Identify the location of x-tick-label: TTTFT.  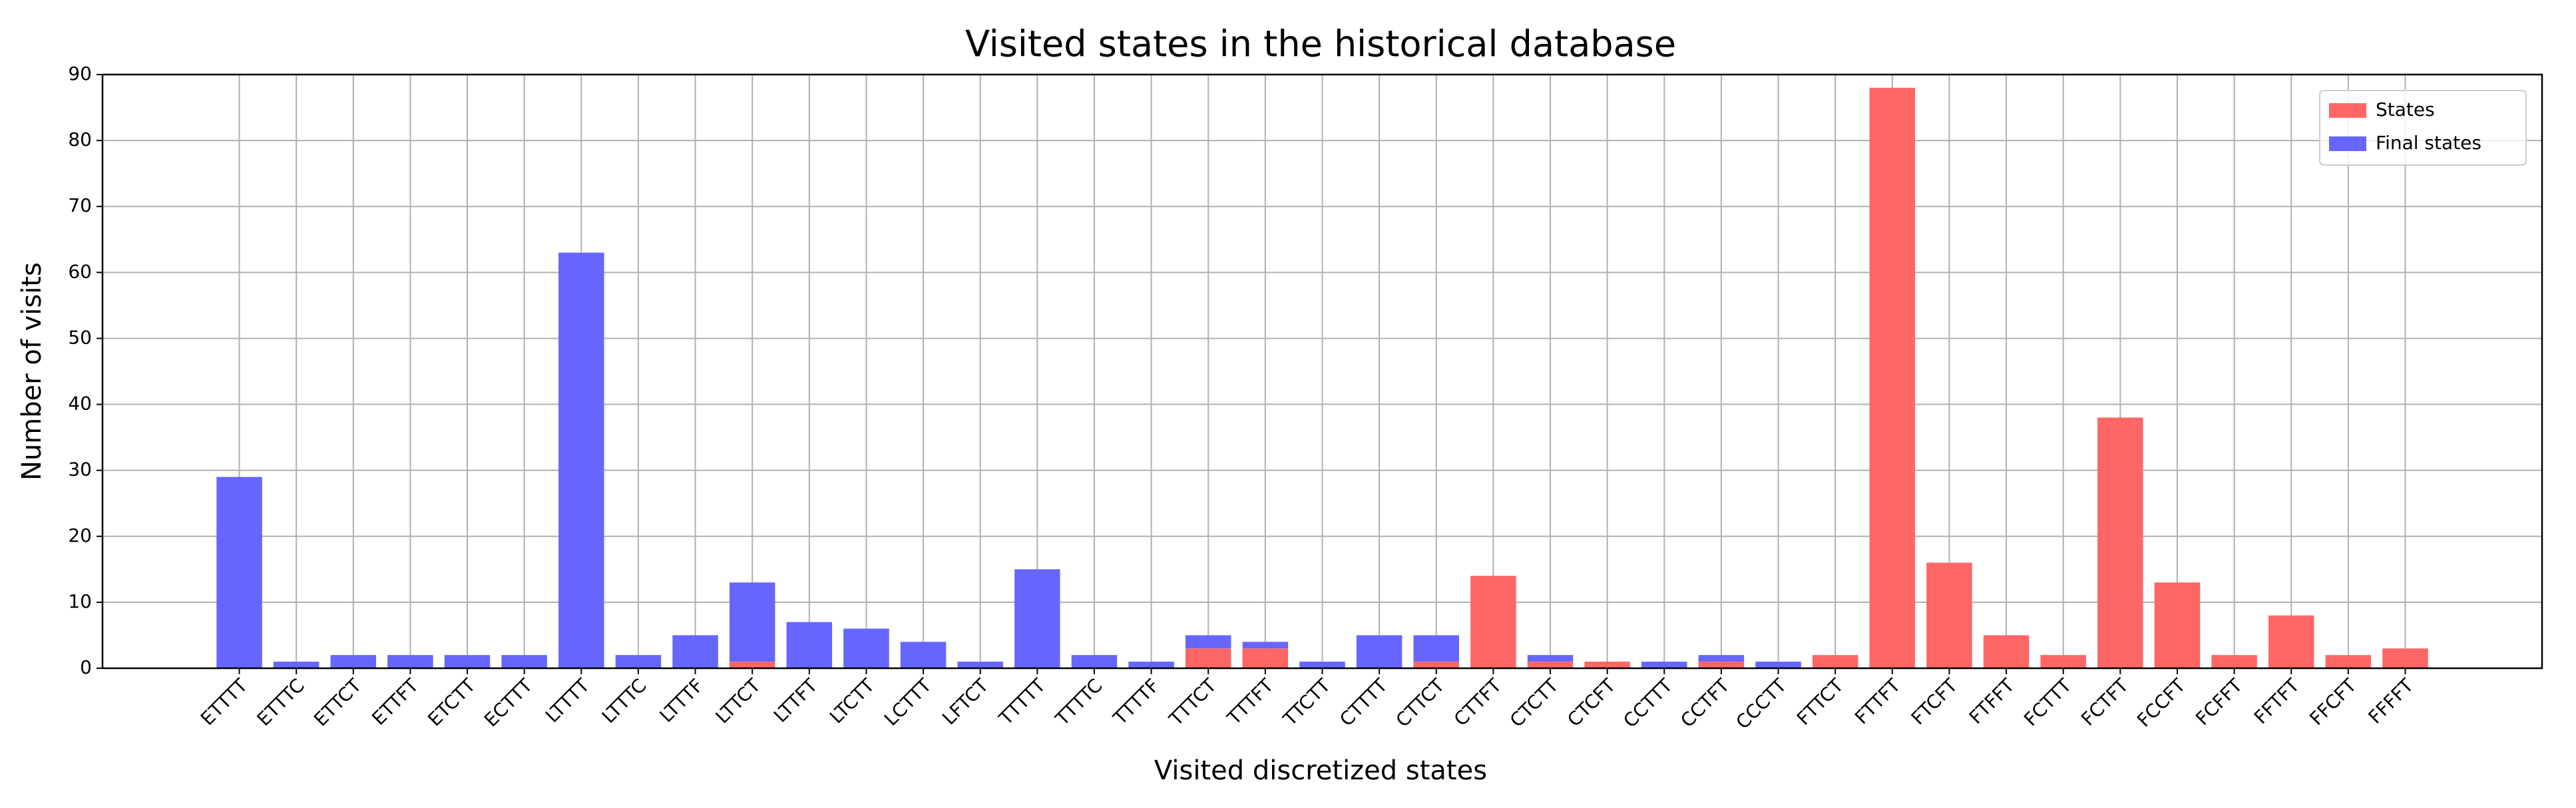
(1250, 701).